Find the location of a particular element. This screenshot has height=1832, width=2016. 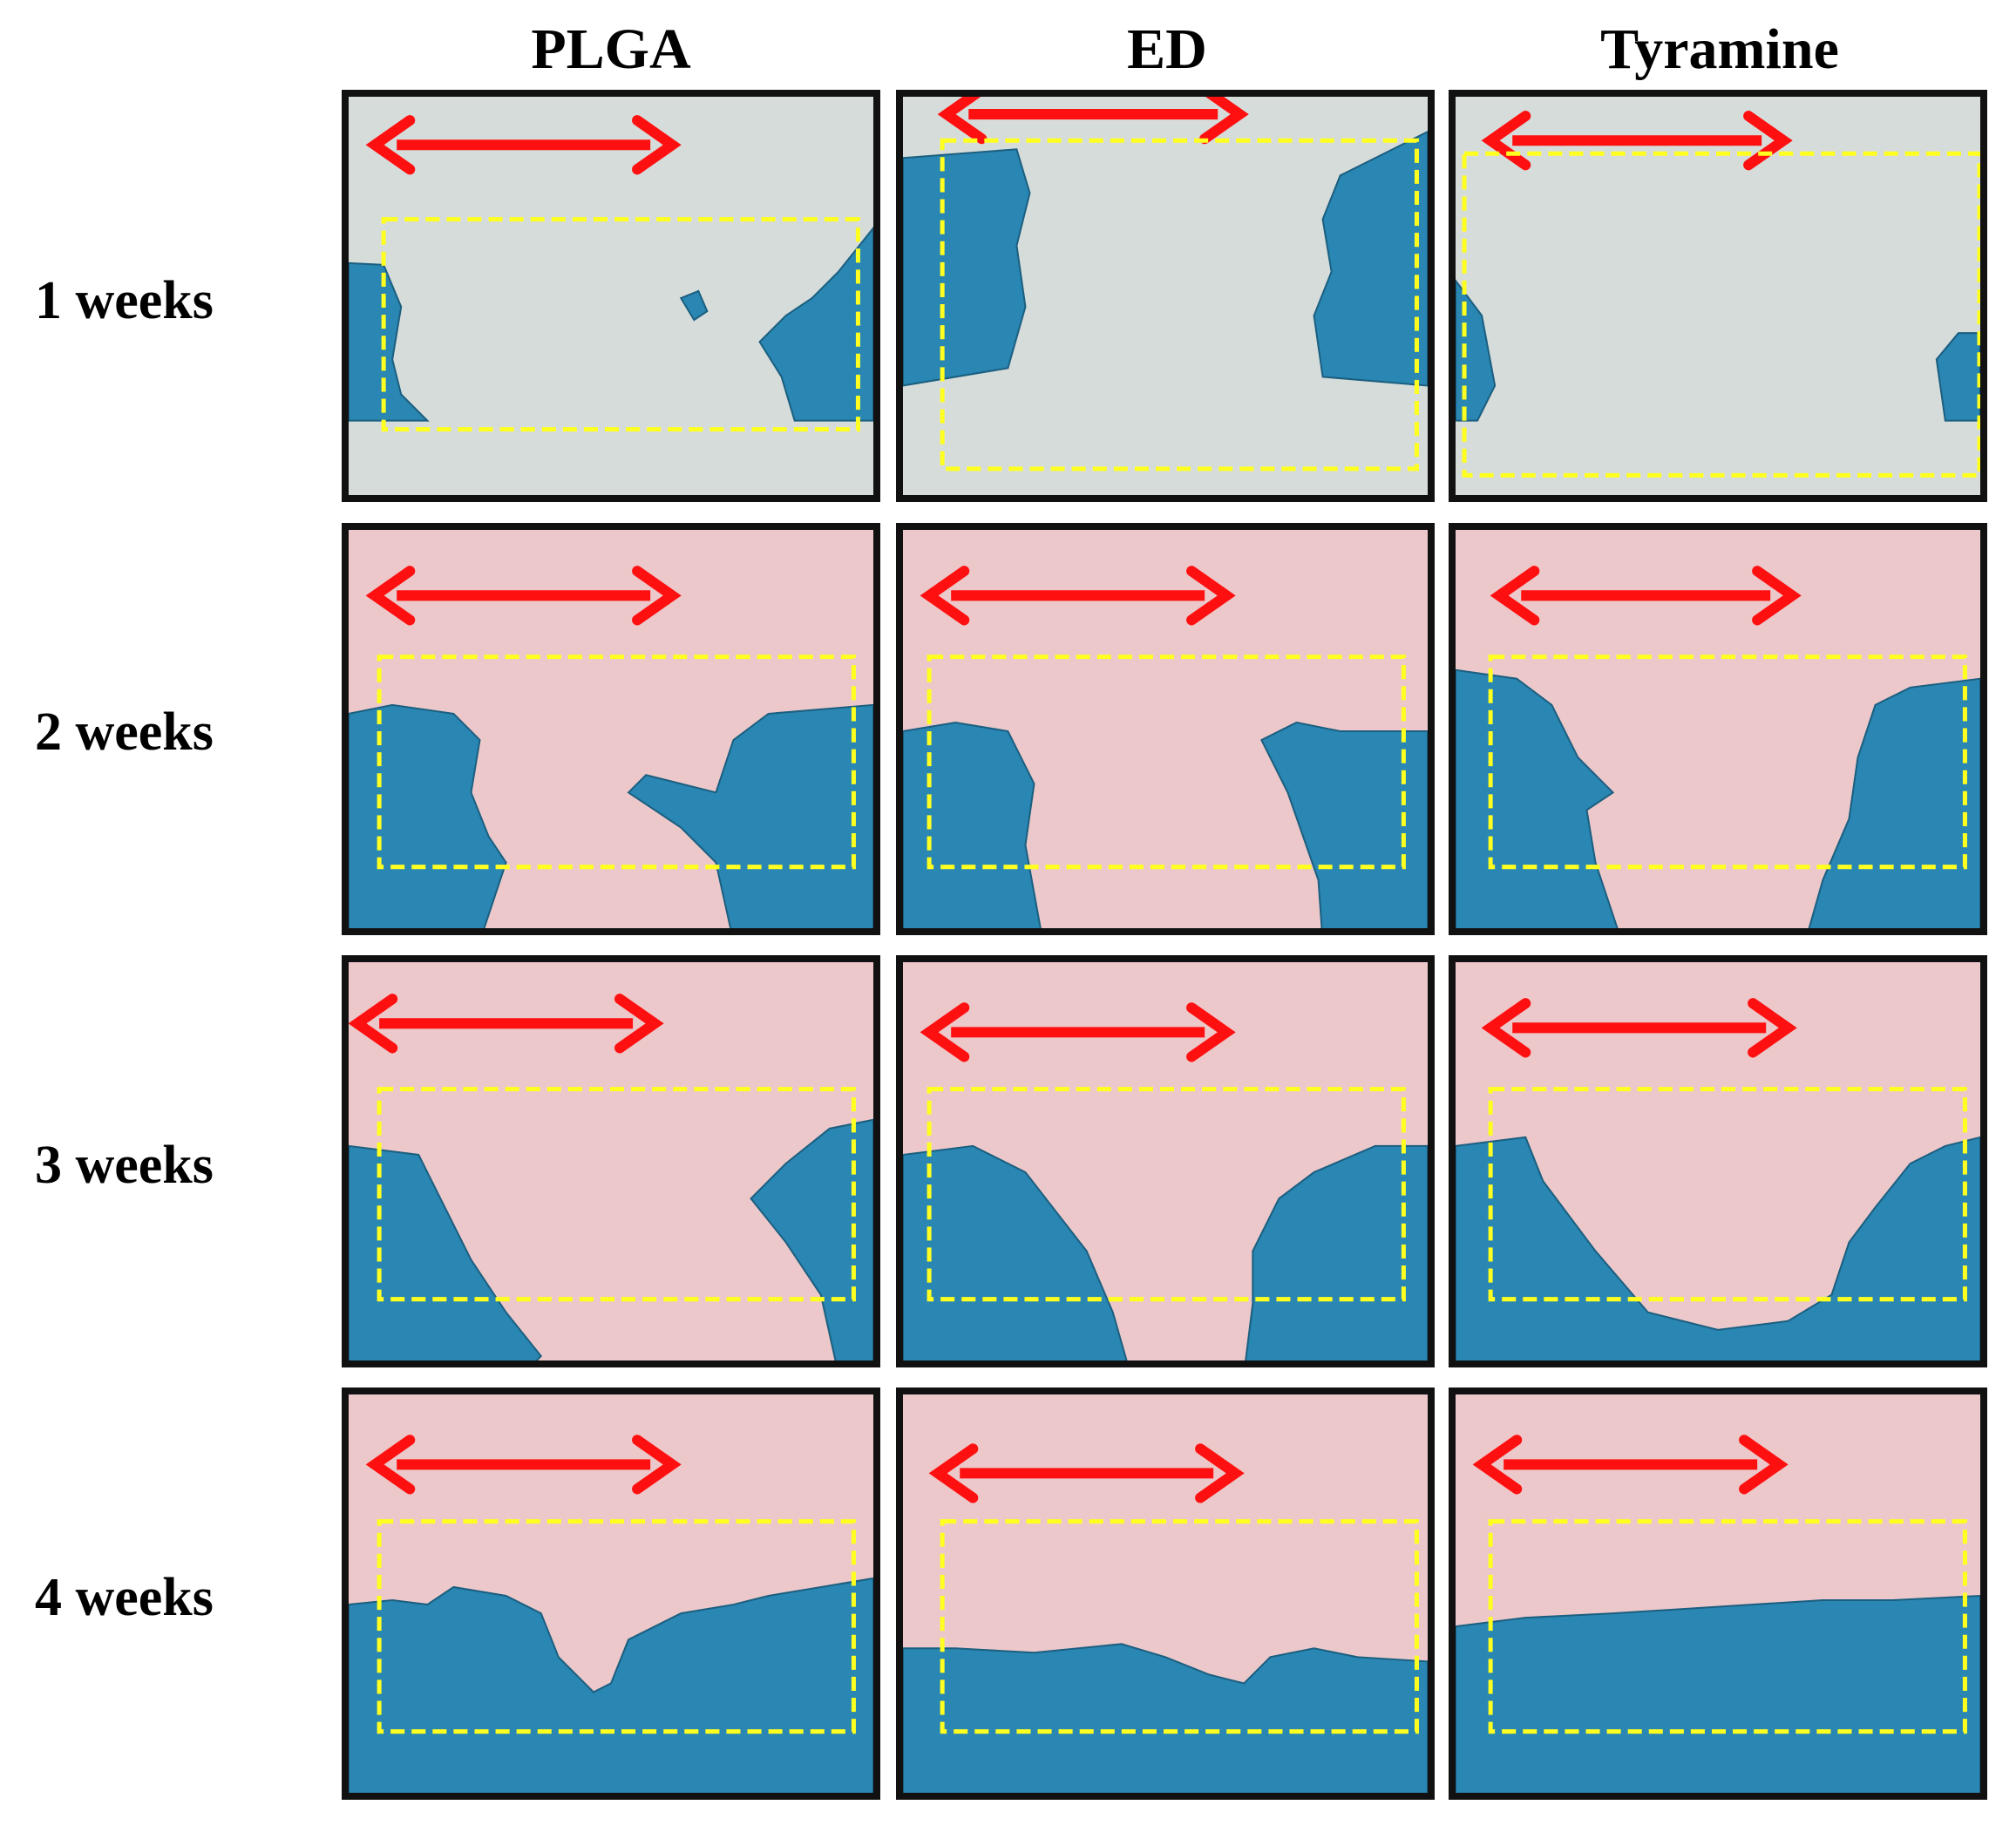

micrograph-week-3-plga is located at coordinates (611, 1161).